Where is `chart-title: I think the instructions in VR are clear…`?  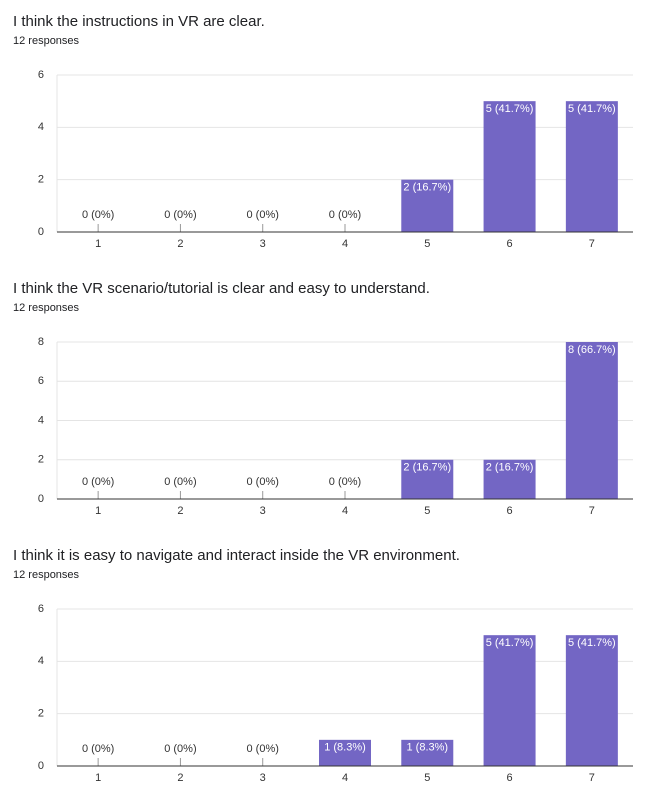
chart-title: I think the instructions in VR are clear… is located at coordinates (139, 21).